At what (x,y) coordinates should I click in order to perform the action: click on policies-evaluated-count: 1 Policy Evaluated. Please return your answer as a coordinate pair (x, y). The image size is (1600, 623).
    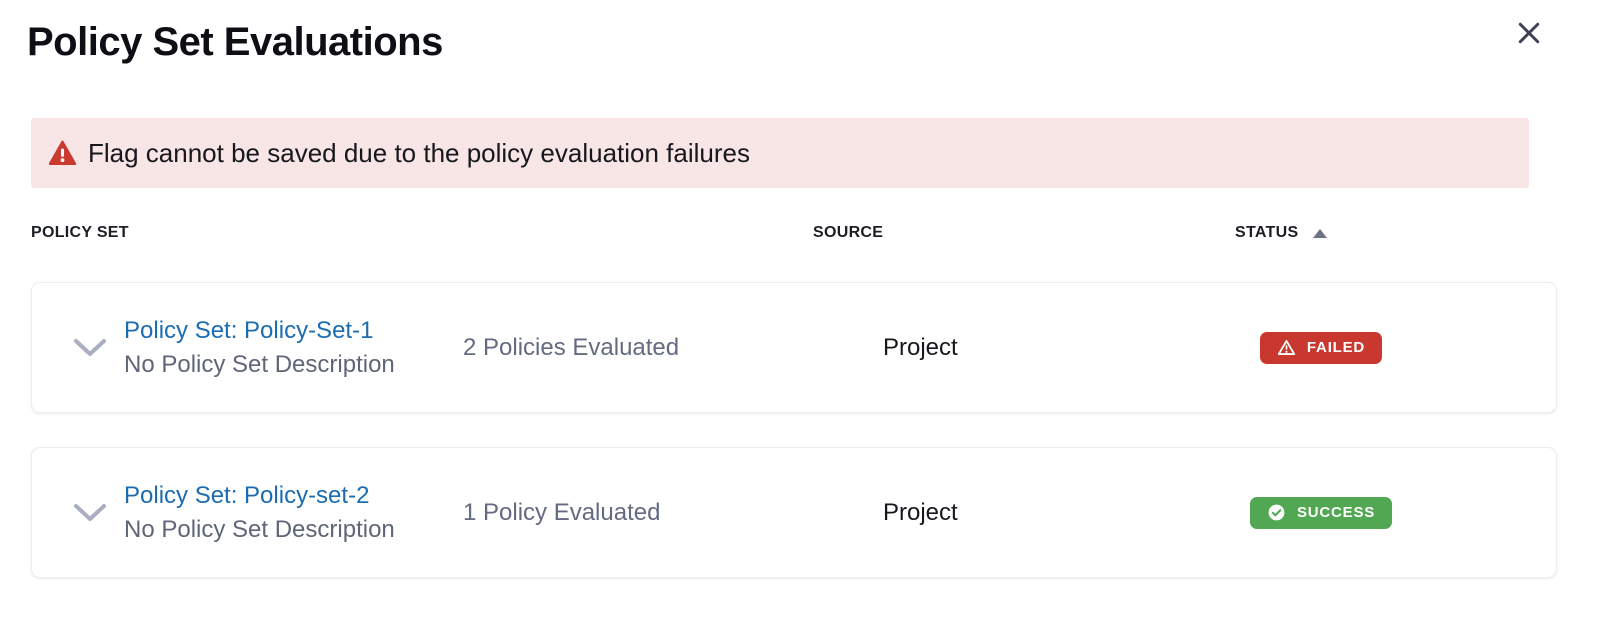
    Looking at the image, I should click on (562, 512).